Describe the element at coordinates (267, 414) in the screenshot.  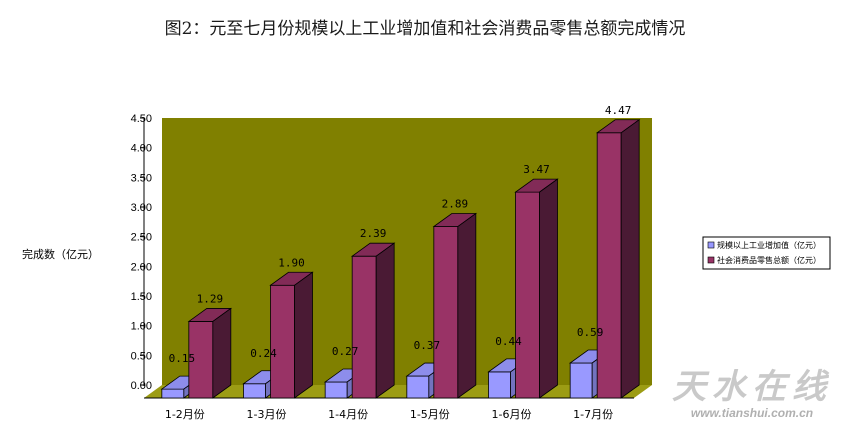
I see `x-tick-label: 1-3月份` at that location.